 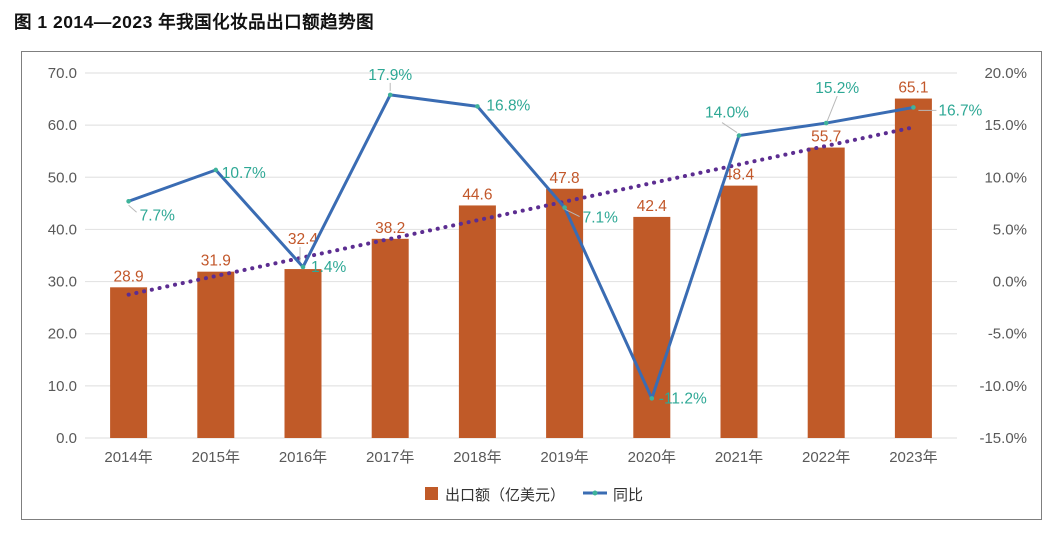 I want to click on bar-value-label: 44.6, so click(x=477, y=194).